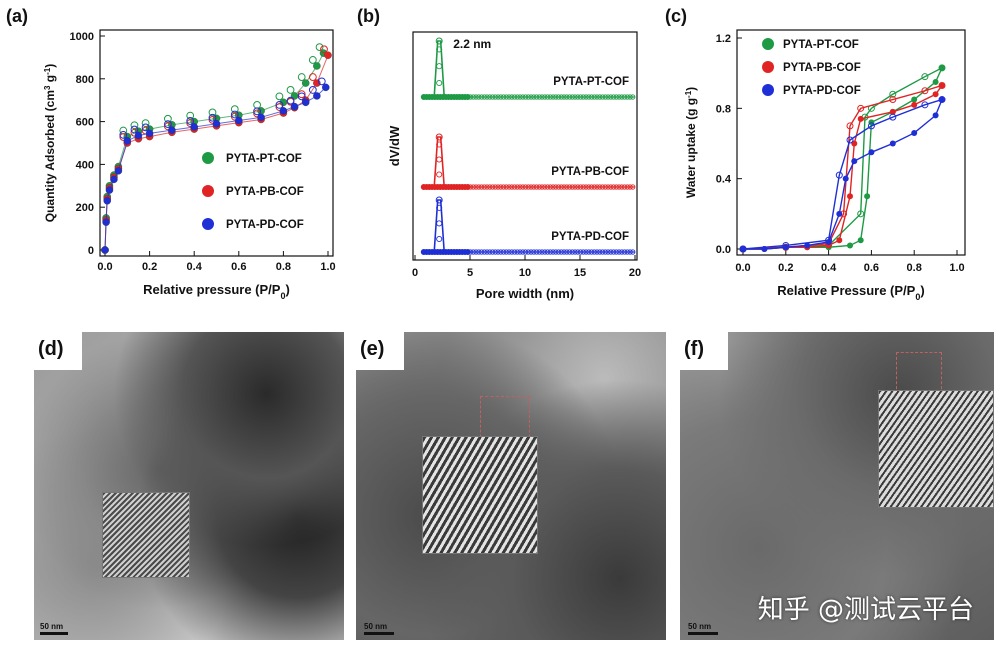 The height and width of the screenshot is (648, 1001). I want to click on x-tick-label: 0.2, so click(785, 268).